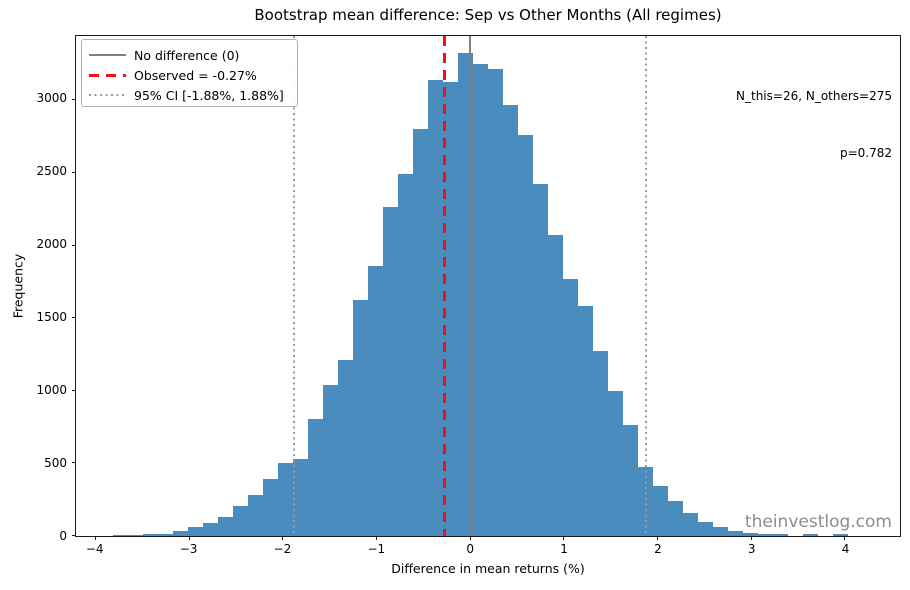 Image resolution: width=910 pixels, height=590 pixels. I want to click on legend-item-no-difference: No difference (0), so click(189, 55).